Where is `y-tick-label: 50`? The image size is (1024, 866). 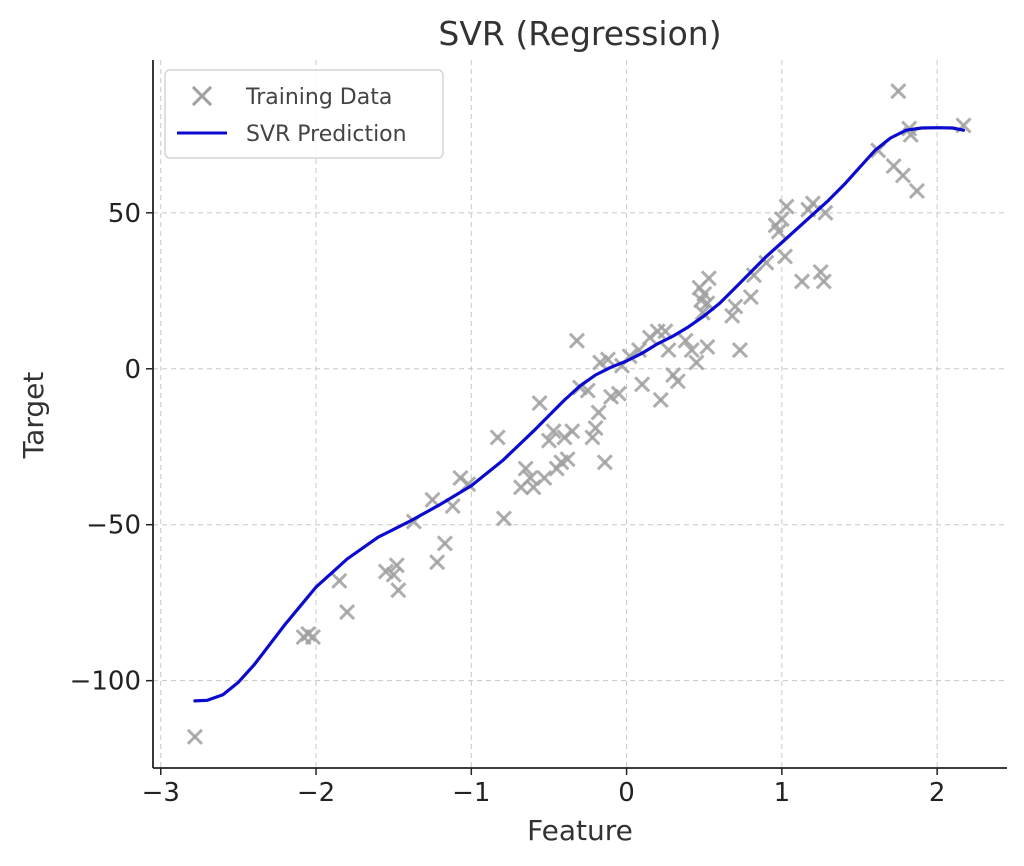
y-tick-label: 50 is located at coordinates (124, 214).